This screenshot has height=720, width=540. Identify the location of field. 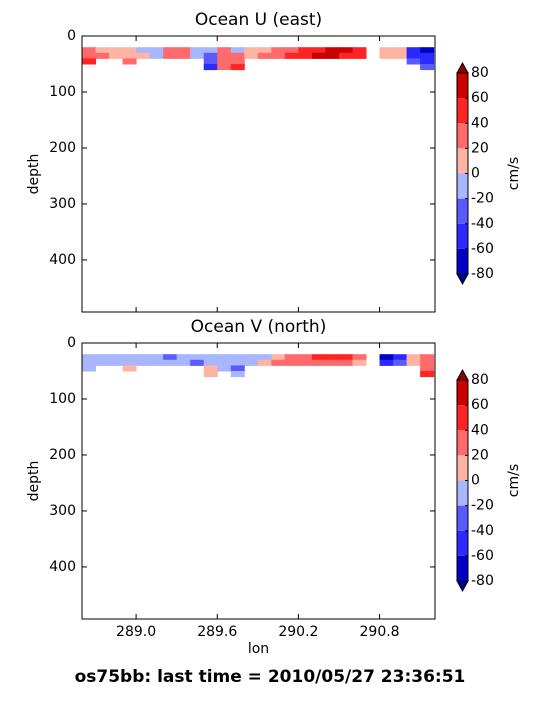
(258, 366).